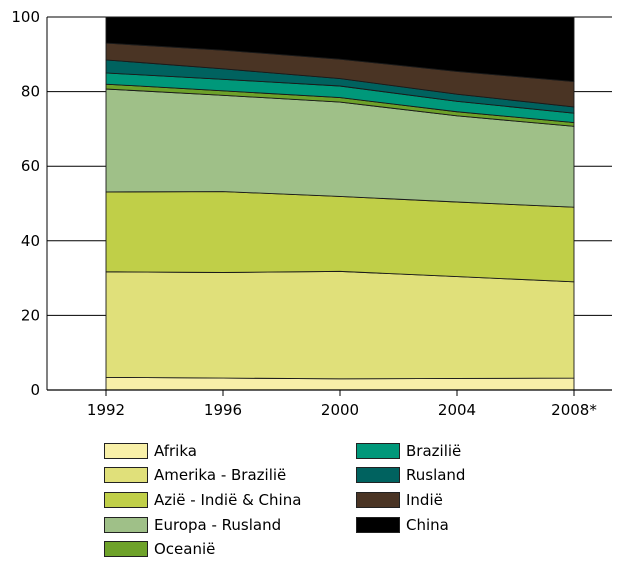  What do you see at coordinates (35, 390) in the screenshot?
I see `y-tick-label: 0` at bounding box center [35, 390].